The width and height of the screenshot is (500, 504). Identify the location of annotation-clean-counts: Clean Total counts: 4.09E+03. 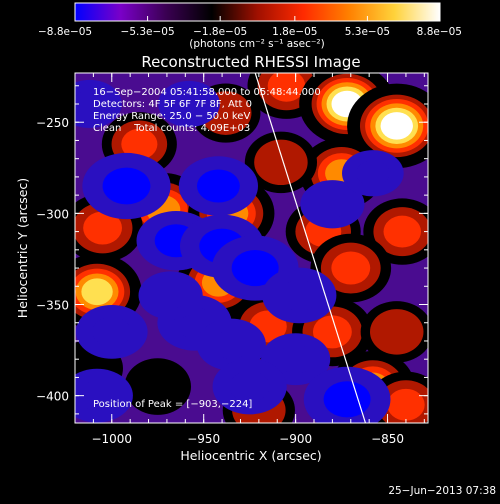
(171, 128).